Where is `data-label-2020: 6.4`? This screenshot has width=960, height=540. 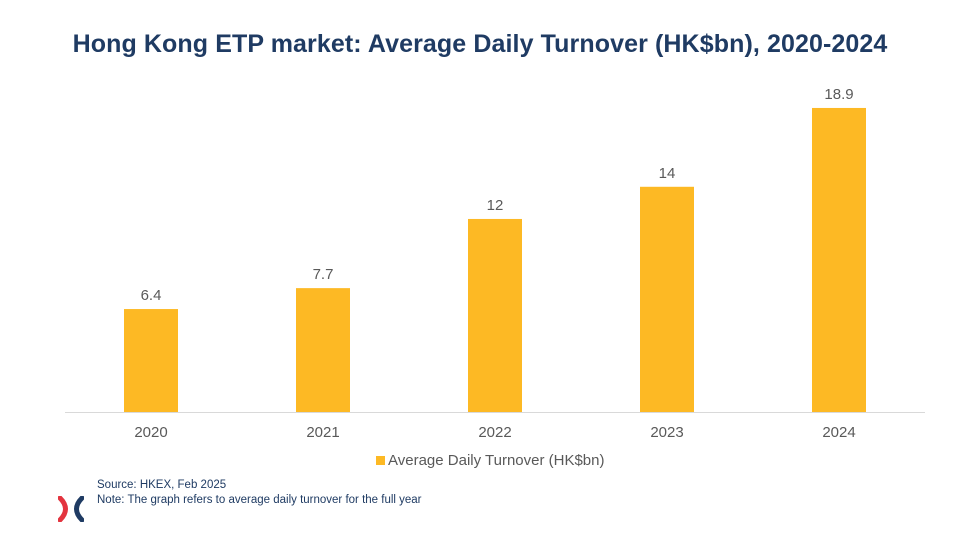 data-label-2020: 6.4 is located at coordinates (151, 295).